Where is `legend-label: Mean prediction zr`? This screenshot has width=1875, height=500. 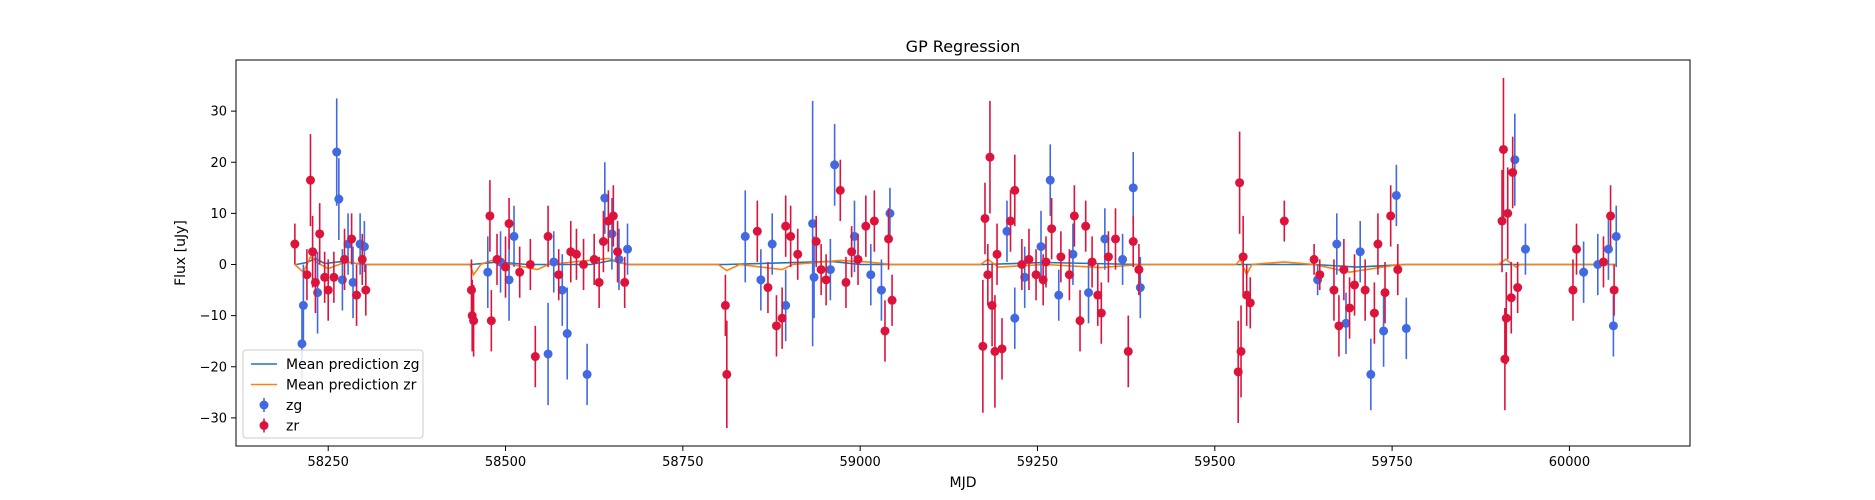
legend-label: Mean prediction zr is located at coordinates (351, 386).